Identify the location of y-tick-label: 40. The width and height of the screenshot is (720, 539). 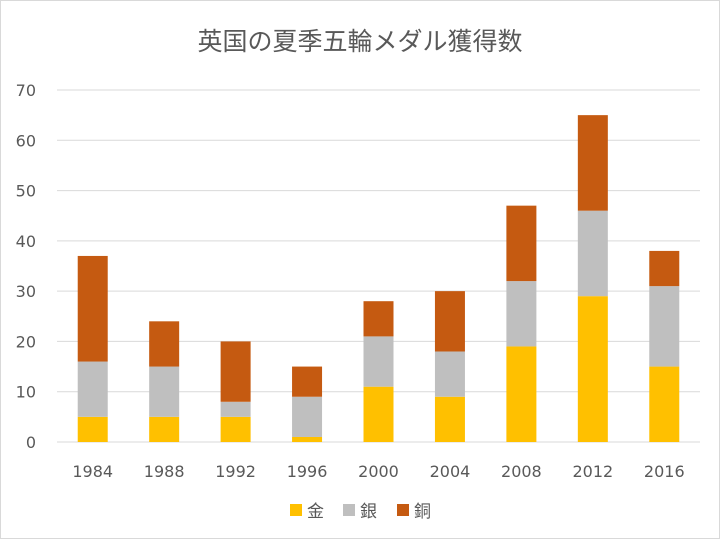
(26, 241).